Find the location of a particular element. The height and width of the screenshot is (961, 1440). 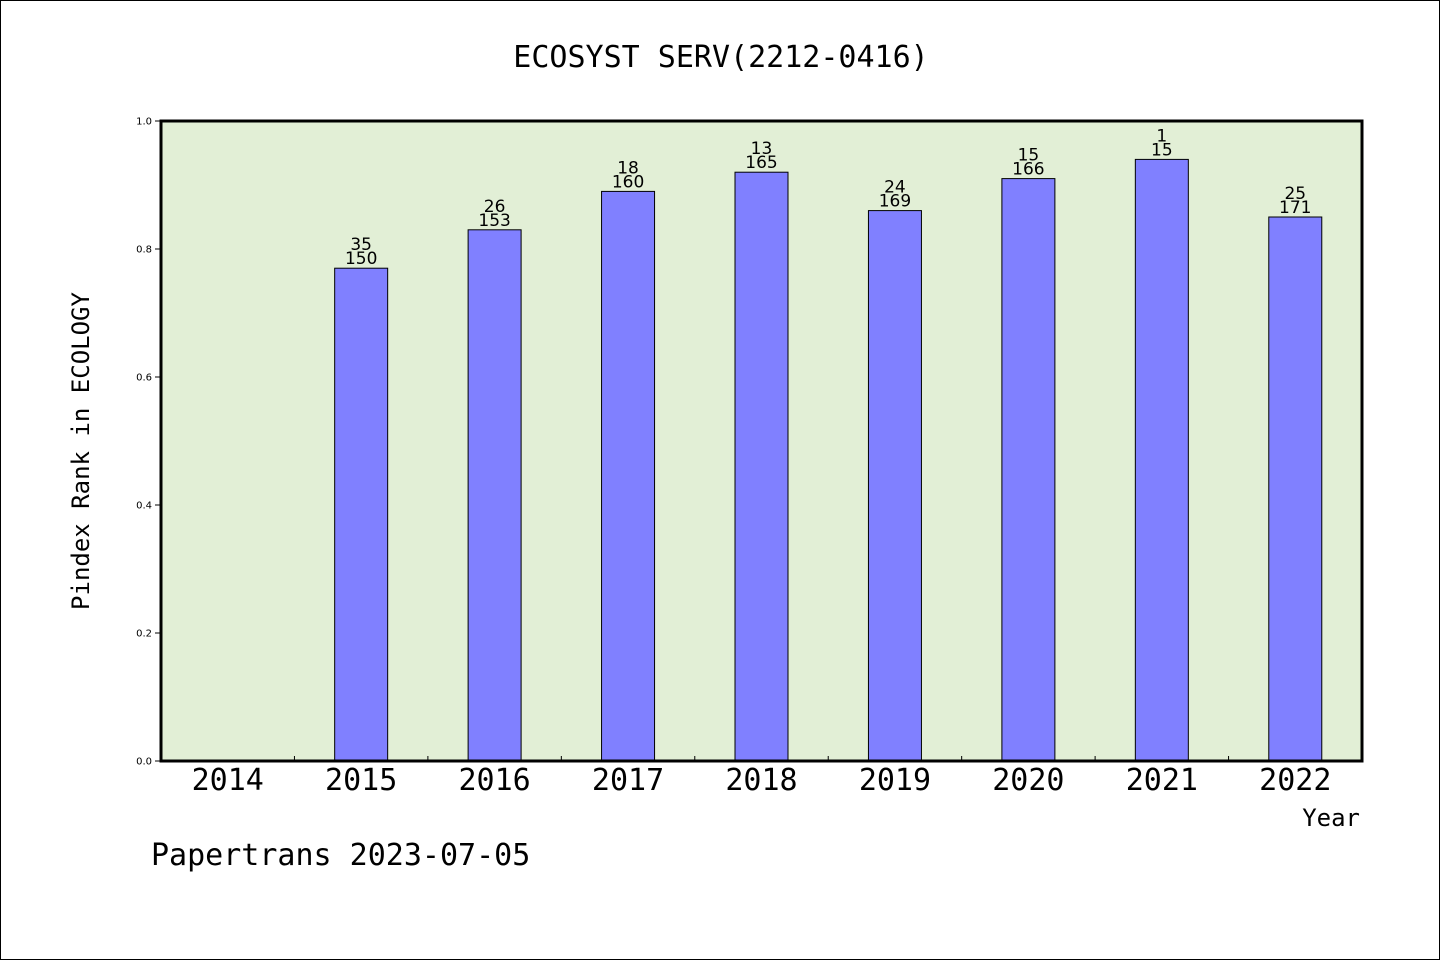

y-tick-label-0.4: 0.4 is located at coordinates (144, 506).